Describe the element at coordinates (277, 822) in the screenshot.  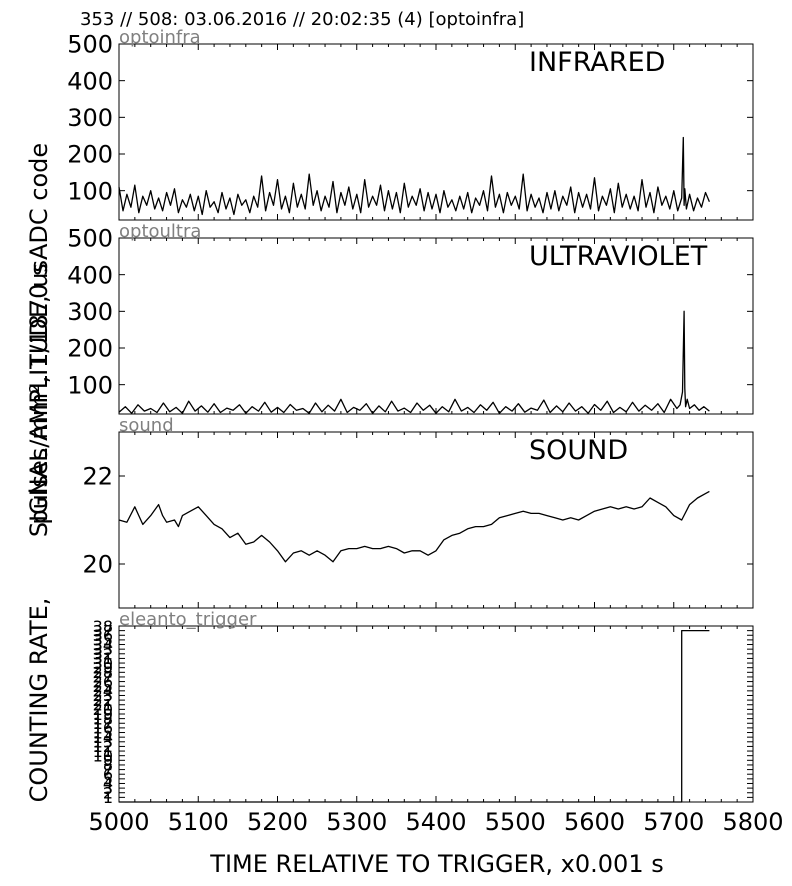
I see `x-tick-label: 5200` at that location.